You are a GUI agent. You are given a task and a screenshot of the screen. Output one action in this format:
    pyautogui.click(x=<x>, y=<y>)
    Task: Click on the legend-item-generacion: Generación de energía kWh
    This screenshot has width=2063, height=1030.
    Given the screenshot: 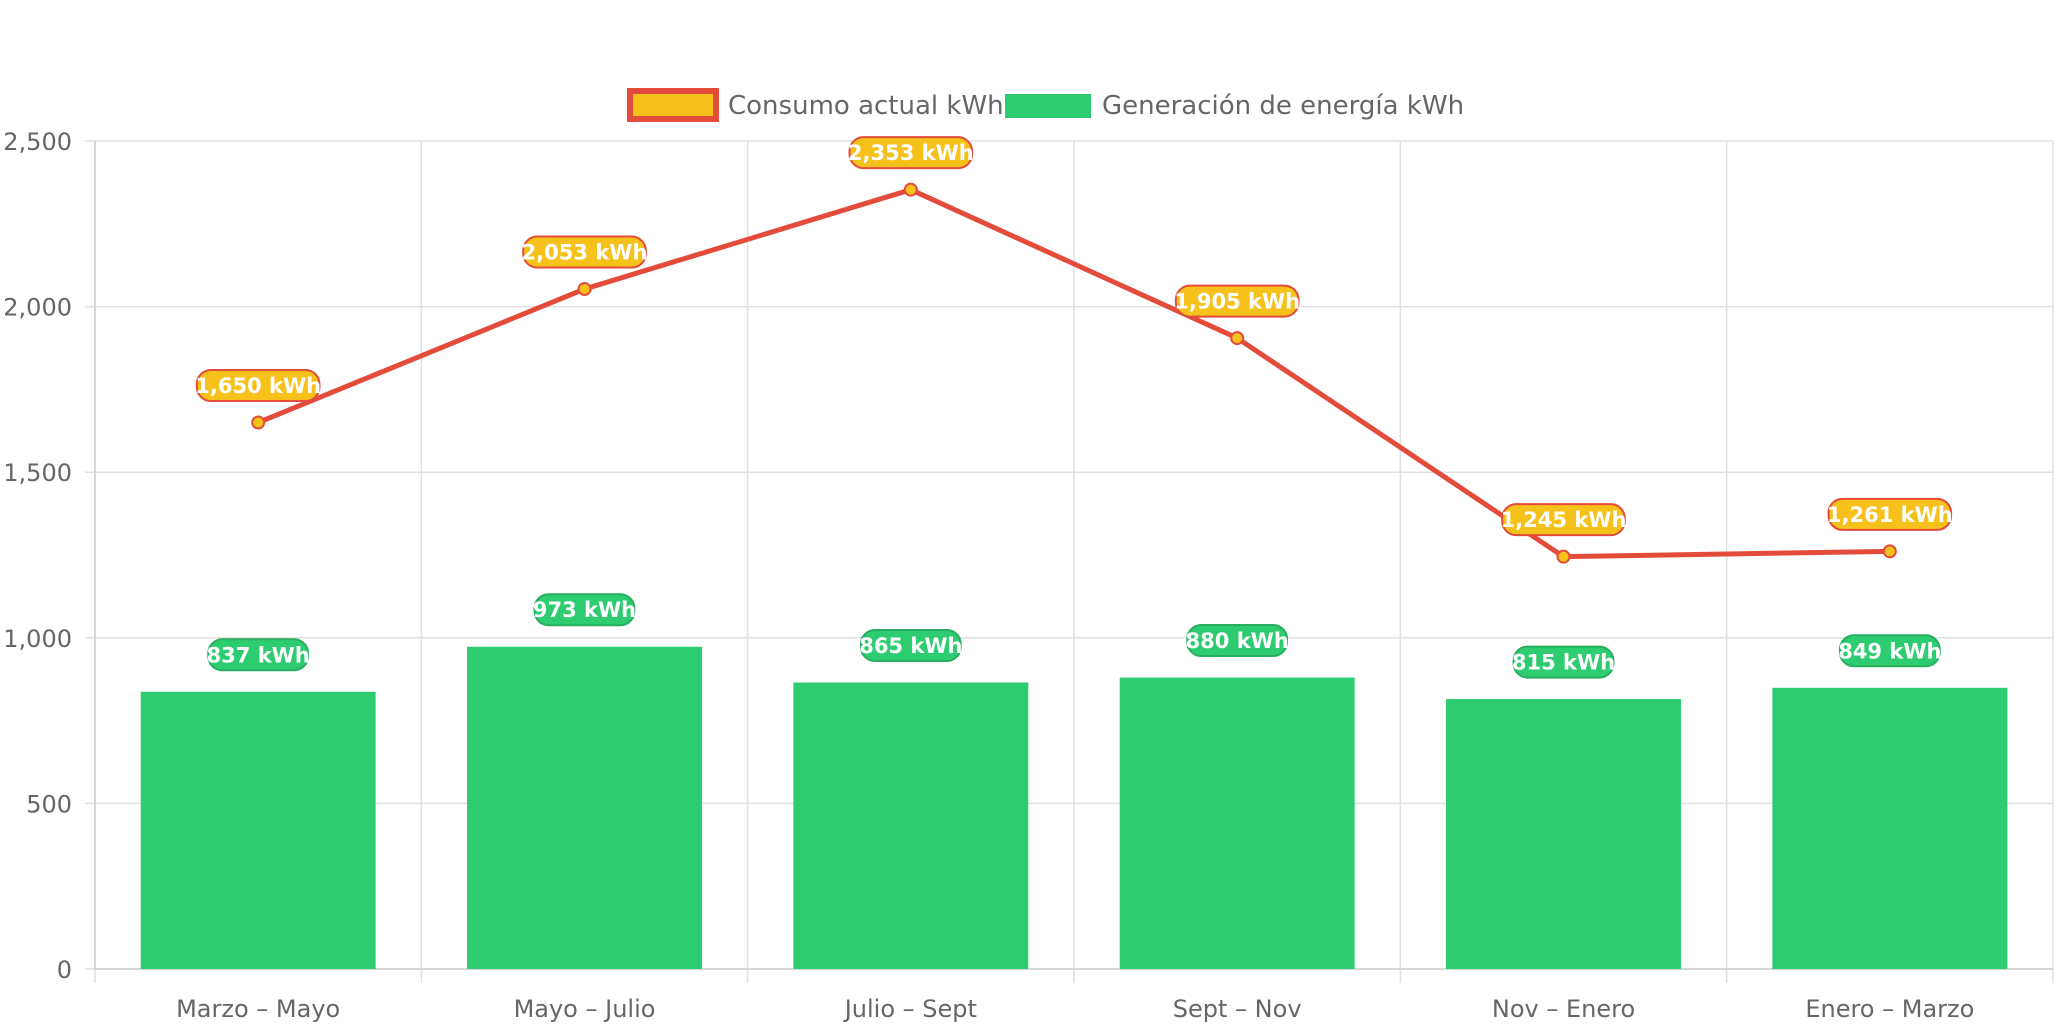 What is the action you would take?
    pyautogui.click(x=1234, y=106)
    